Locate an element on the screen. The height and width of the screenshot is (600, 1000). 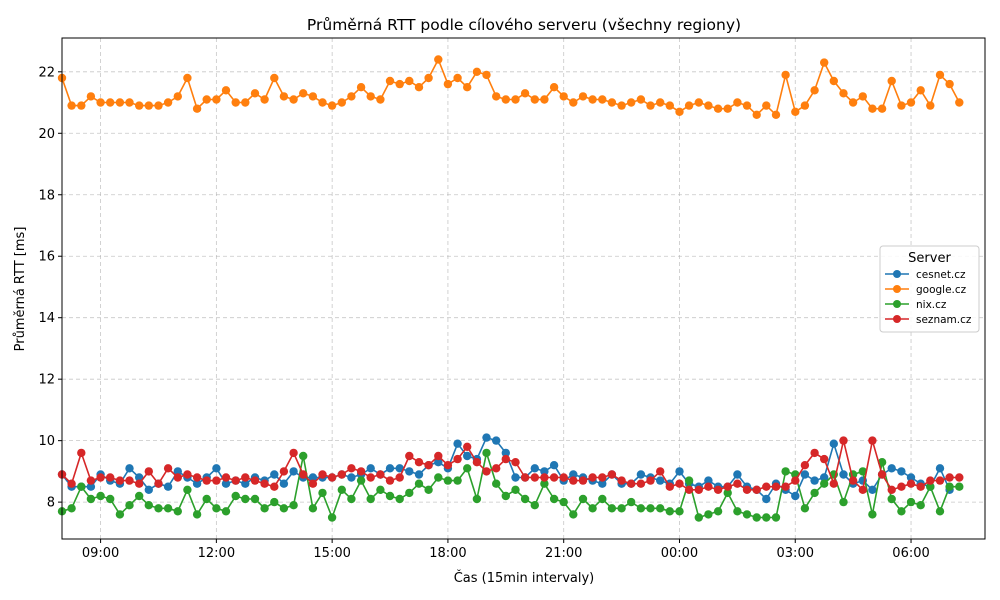
y-axis-label: Průměrná RTT [ms] is located at coordinates (20, 289).